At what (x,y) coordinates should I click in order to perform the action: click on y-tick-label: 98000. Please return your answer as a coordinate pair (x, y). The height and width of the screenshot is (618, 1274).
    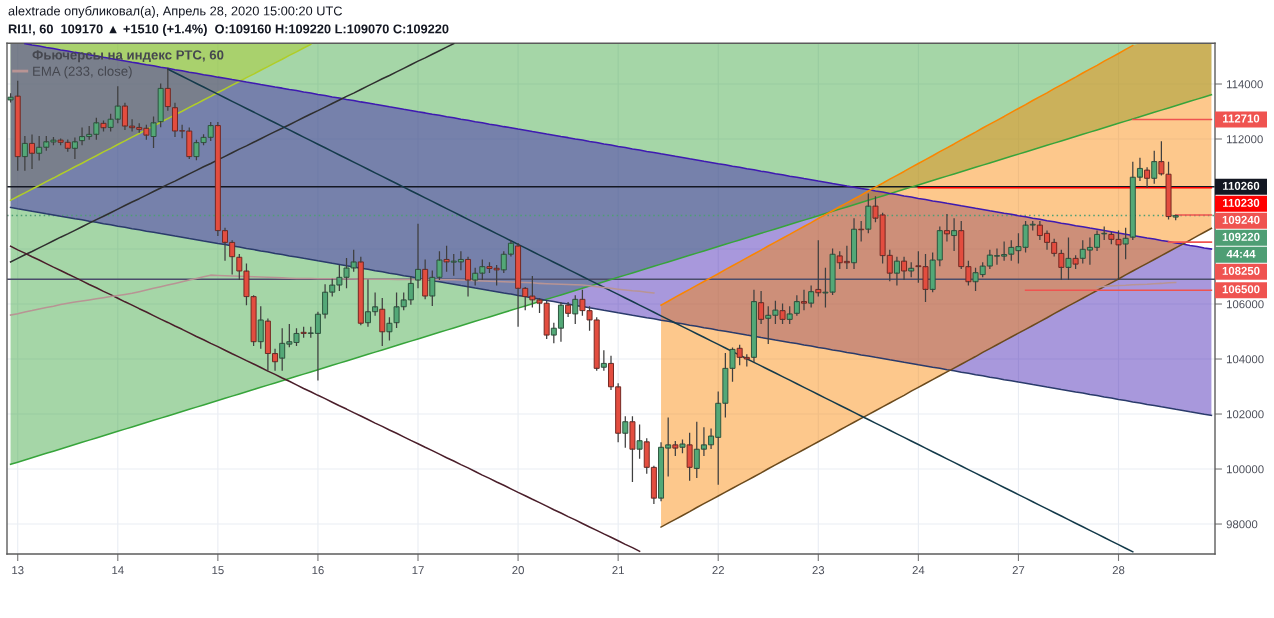
    Looking at the image, I should click on (1242, 524).